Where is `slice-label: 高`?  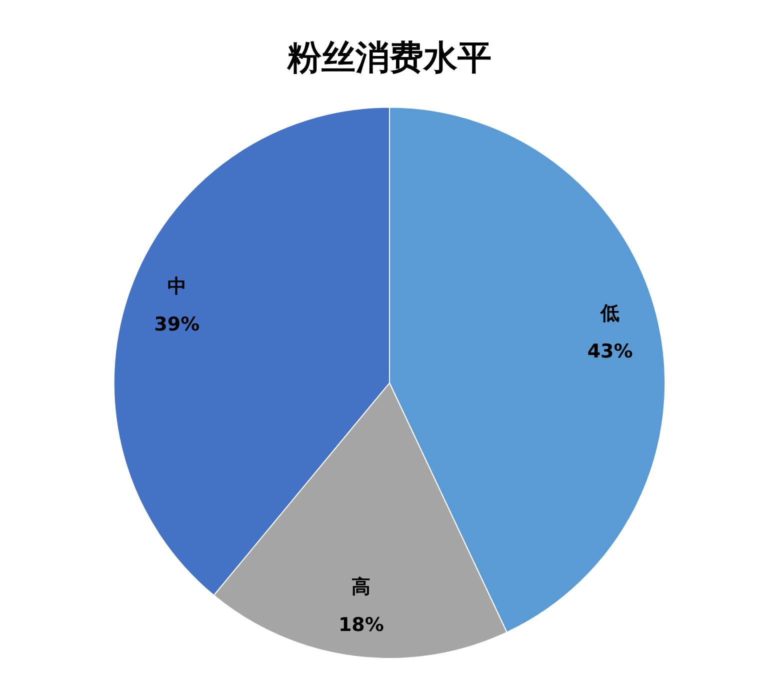 slice-label: 高 is located at coordinates (361, 587).